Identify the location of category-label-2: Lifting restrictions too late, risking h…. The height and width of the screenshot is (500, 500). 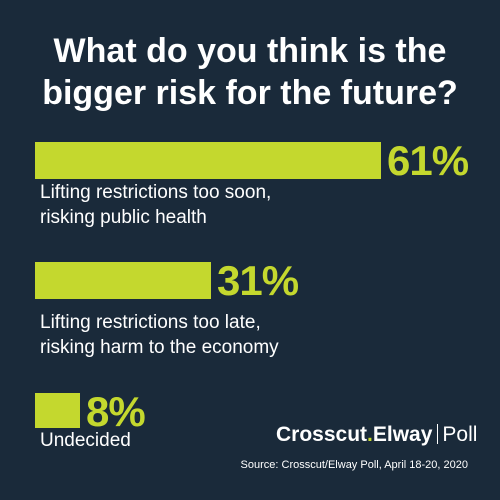
(159, 335).